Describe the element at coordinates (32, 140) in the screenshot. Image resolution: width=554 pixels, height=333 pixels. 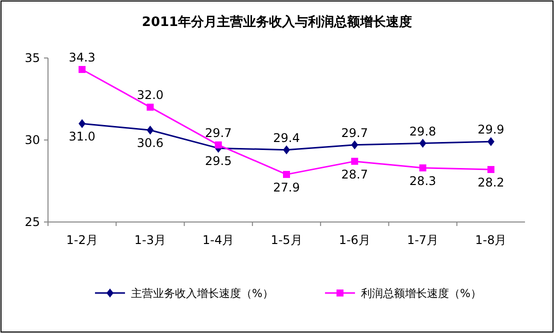
I see `y-tick-label: 30` at that location.